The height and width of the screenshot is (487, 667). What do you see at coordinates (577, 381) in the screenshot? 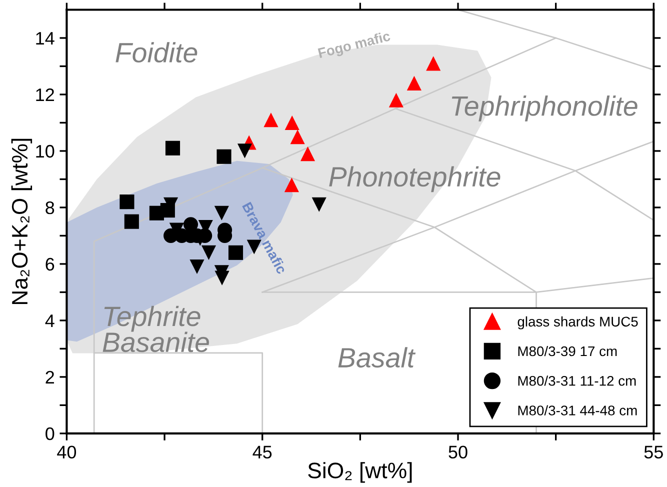
I see `legend-label: M80/3-31 11-12 cm` at bounding box center [577, 381].